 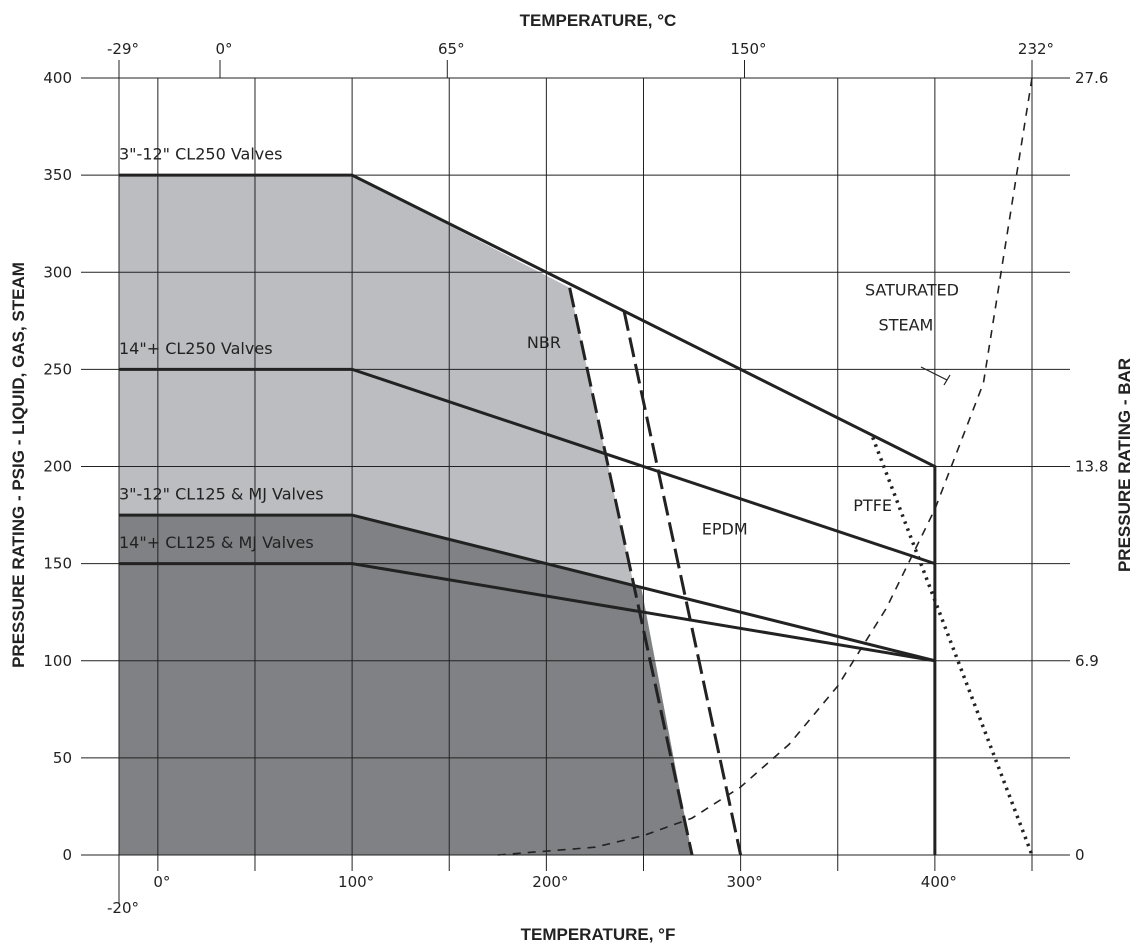 I want to click on series-line-nbr, so click(x=631, y=571).